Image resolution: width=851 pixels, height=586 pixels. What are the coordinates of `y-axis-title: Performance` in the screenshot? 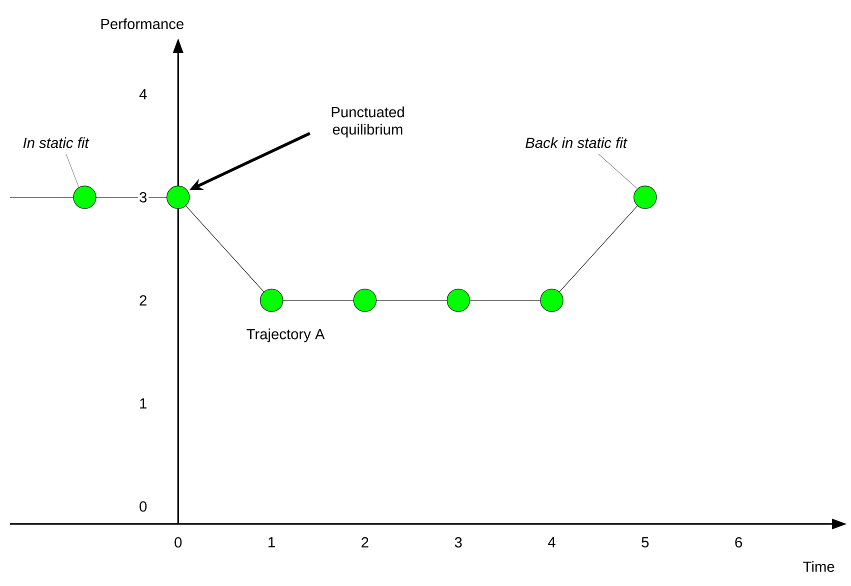 It's located at (142, 24).